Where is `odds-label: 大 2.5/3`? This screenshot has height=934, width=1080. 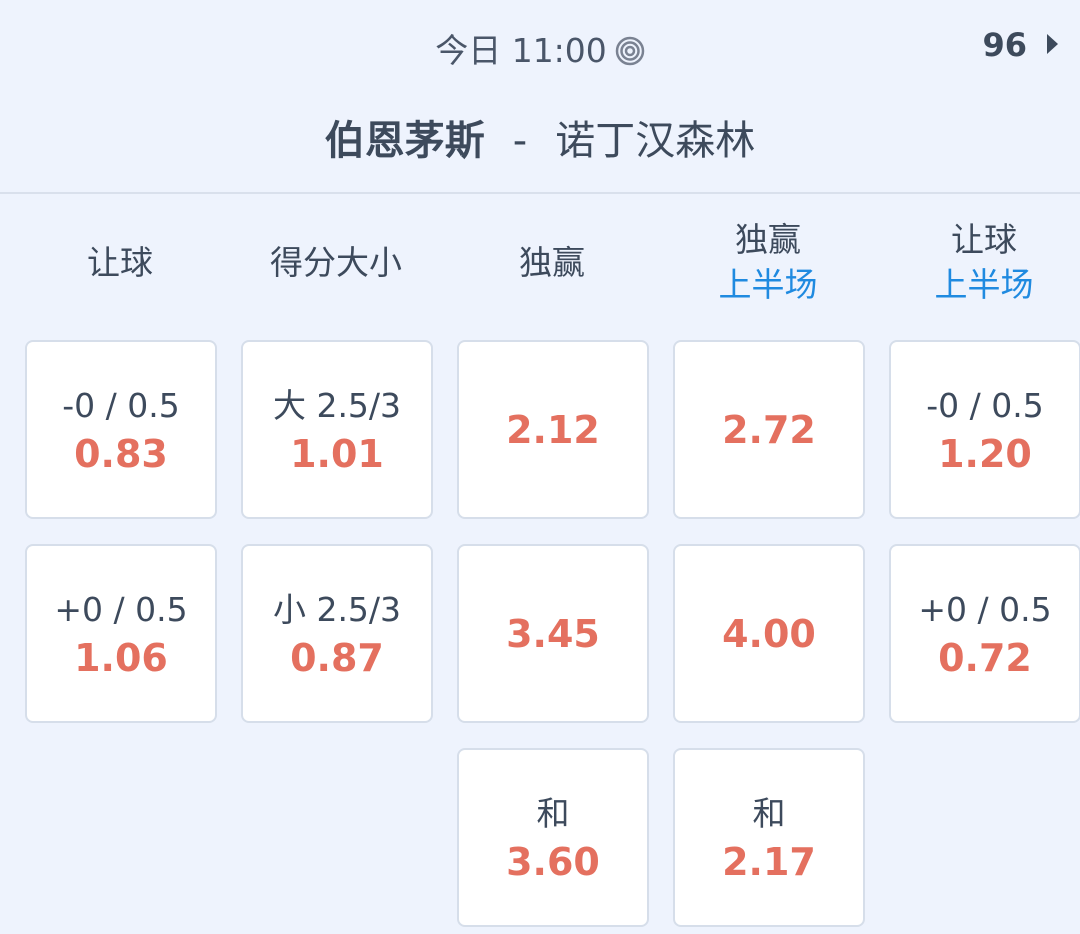
odds-label: 大 2.5/3 is located at coordinates (337, 405).